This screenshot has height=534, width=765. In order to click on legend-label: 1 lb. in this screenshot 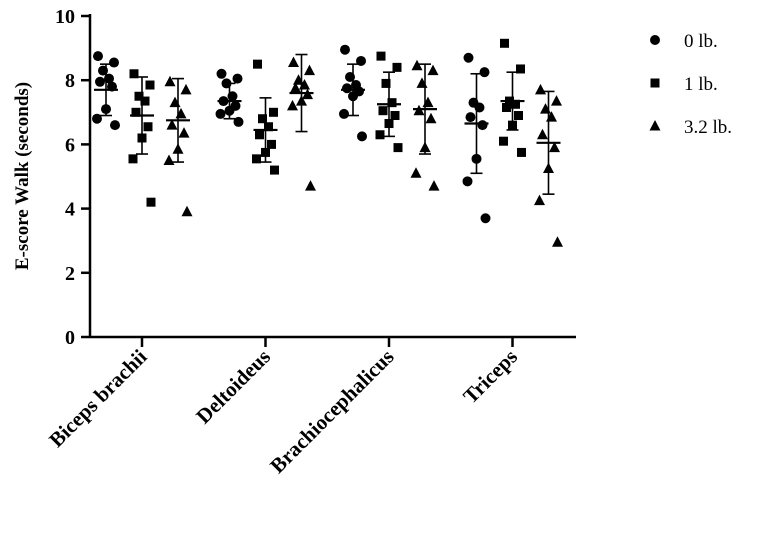, I will do `click(701, 84)`.